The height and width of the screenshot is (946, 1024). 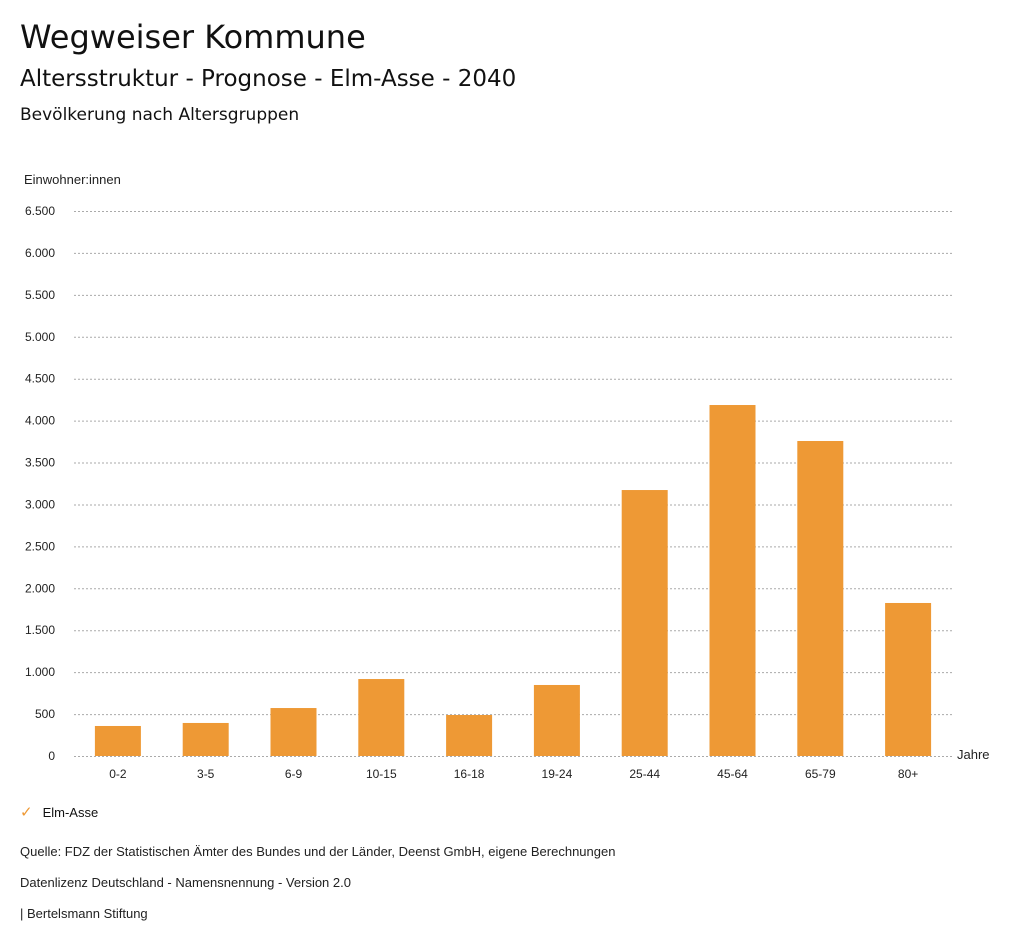 What do you see at coordinates (40, 630) in the screenshot?
I see `y-tick-label: 1.500` at bounding box center [40, 630].